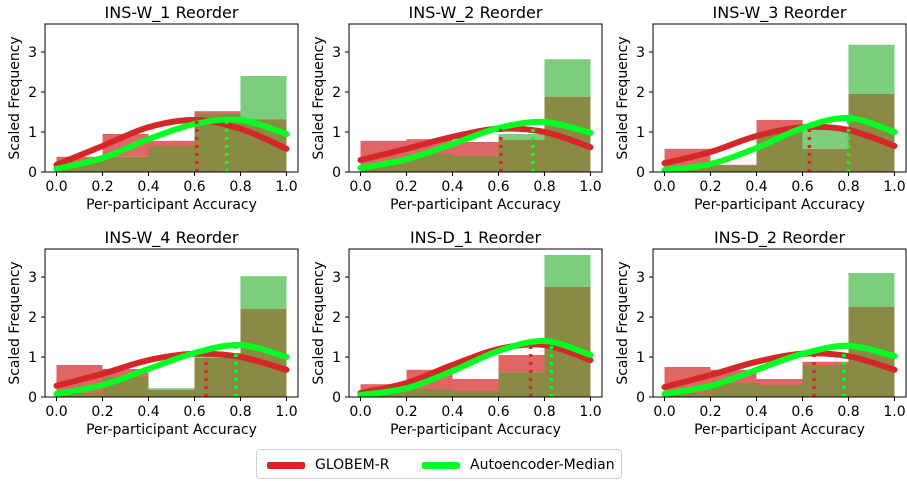 The width and height of the screenshot is (907, 481). What do you see at coordinates (518, 465) in the screenshot?
I see `legend-item-autoencoder: Autoencoder-Median` at bounding box center [518, 465].